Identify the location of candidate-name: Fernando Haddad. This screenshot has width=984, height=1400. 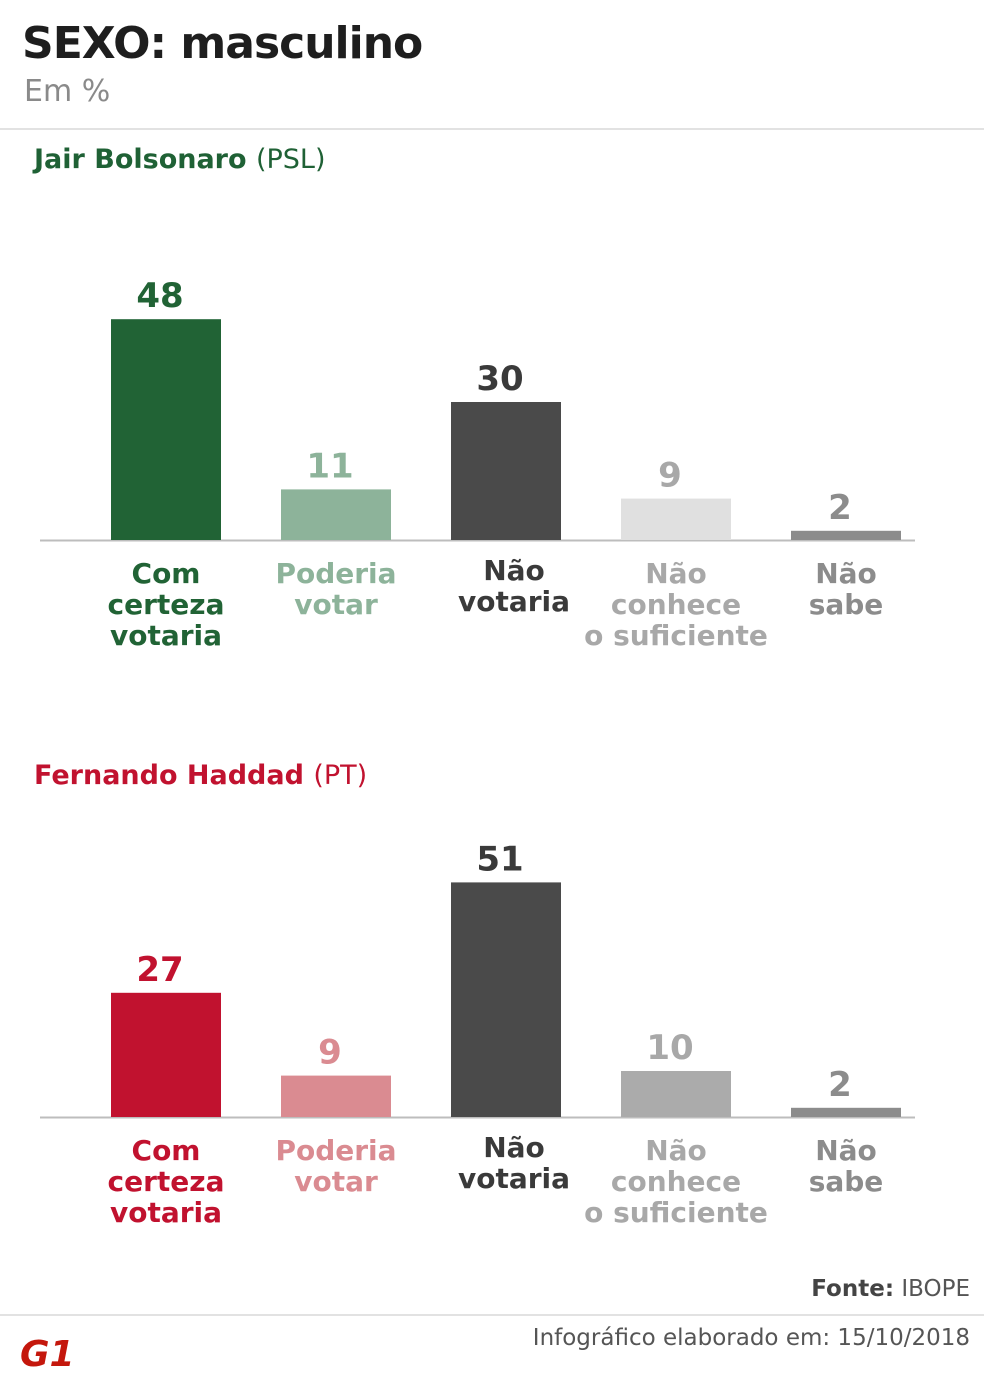
(169, 775).